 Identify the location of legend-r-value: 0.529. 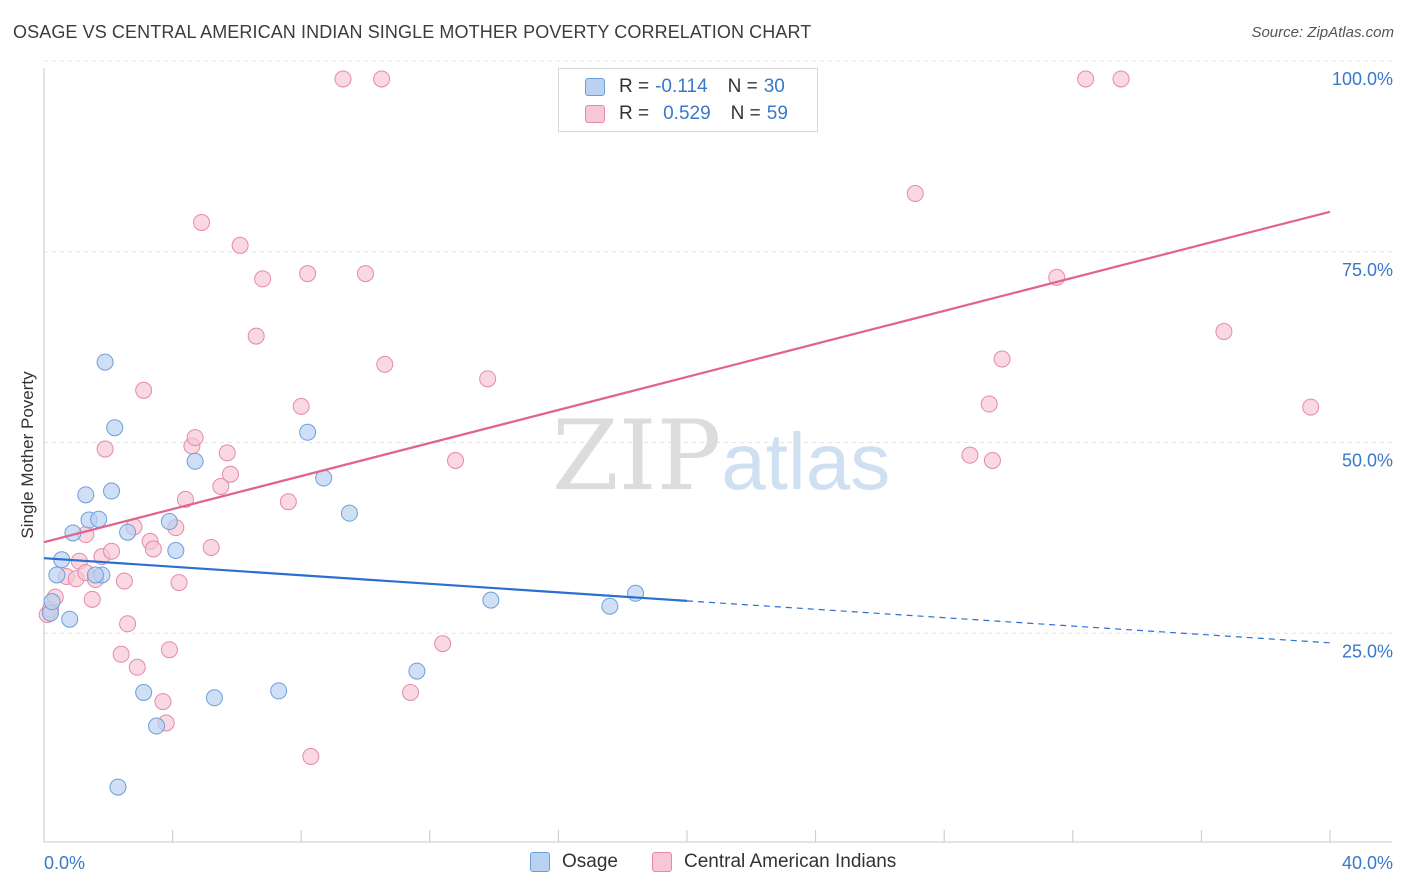
(687, 113).